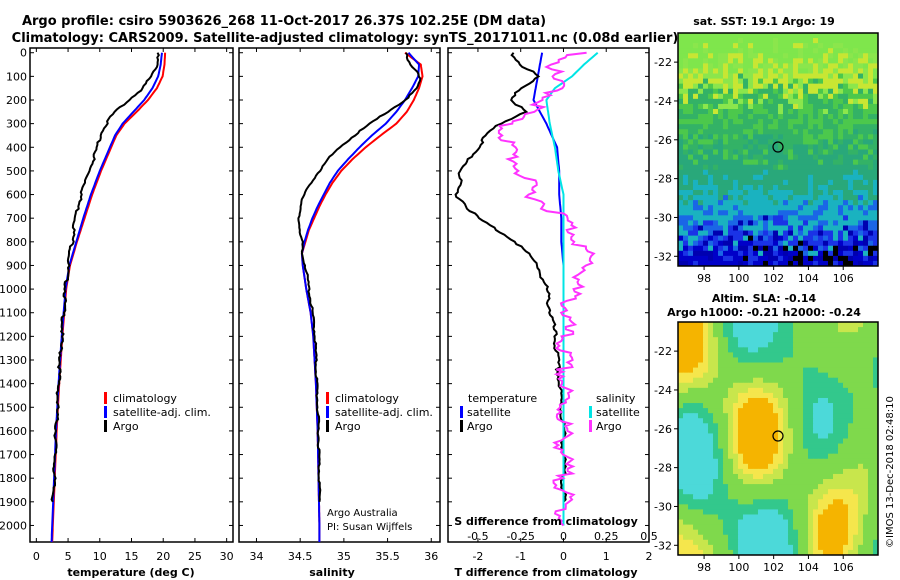 The height and width of the screenshot is (580, 900). I want to click on legend-argo: Argo, so click(126, 426).